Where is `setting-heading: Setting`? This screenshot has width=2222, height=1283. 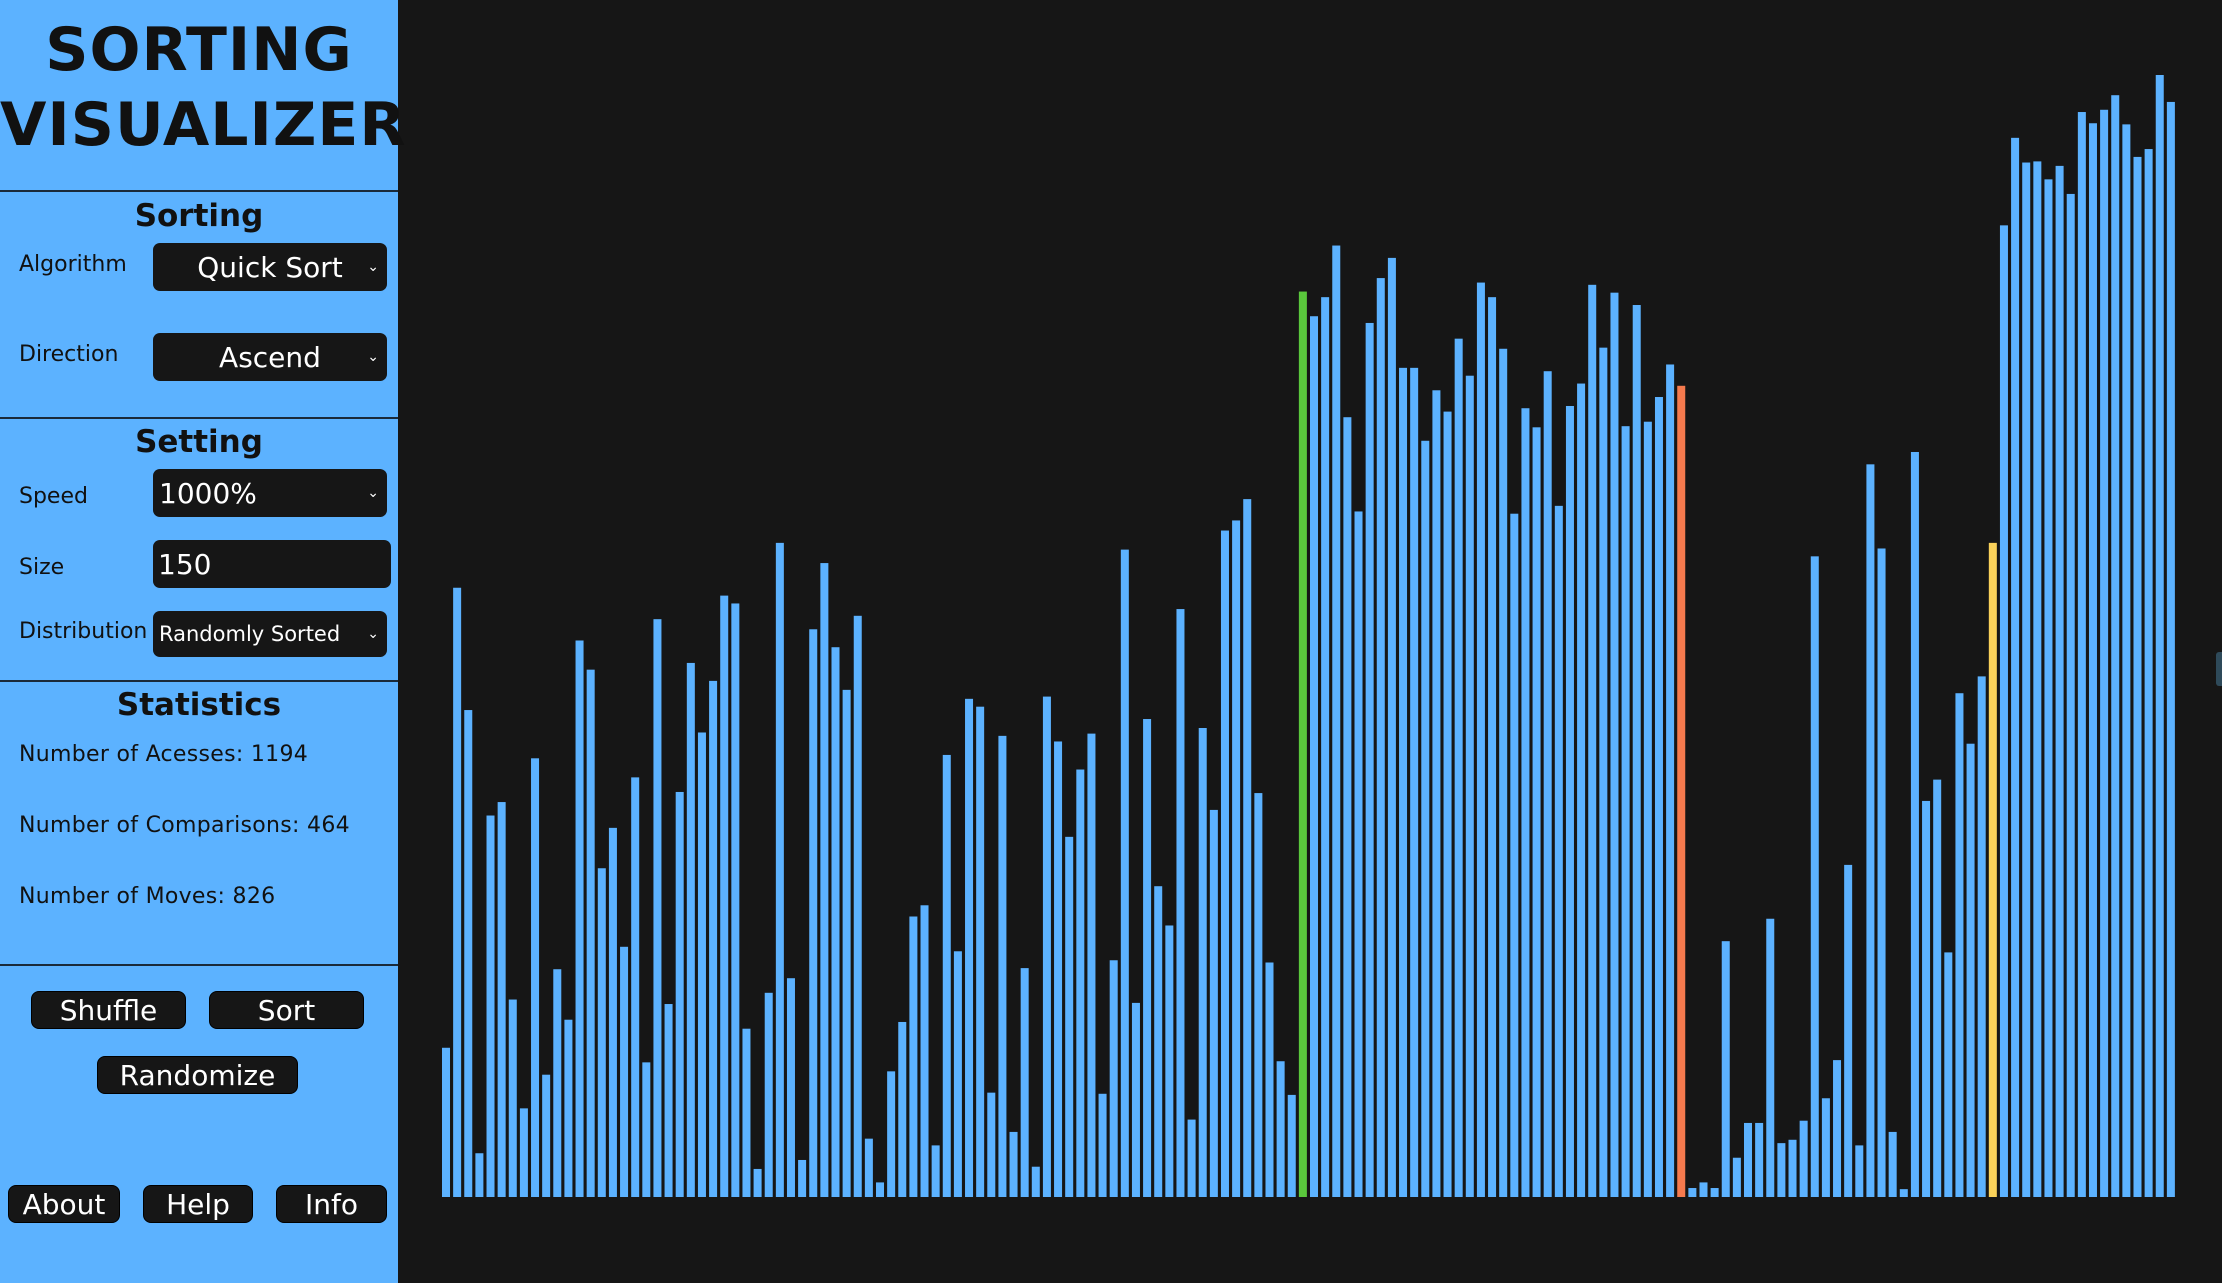 setting-heading: Setting is located at coordinates (199, 442).